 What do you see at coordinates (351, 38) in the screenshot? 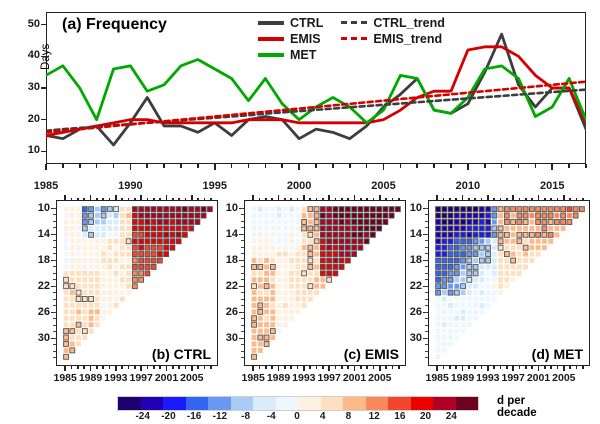
I see `panel-a-legend: CTRL EMIS MET CTRL_trend EMIS_` at bounding box center [351, 38].